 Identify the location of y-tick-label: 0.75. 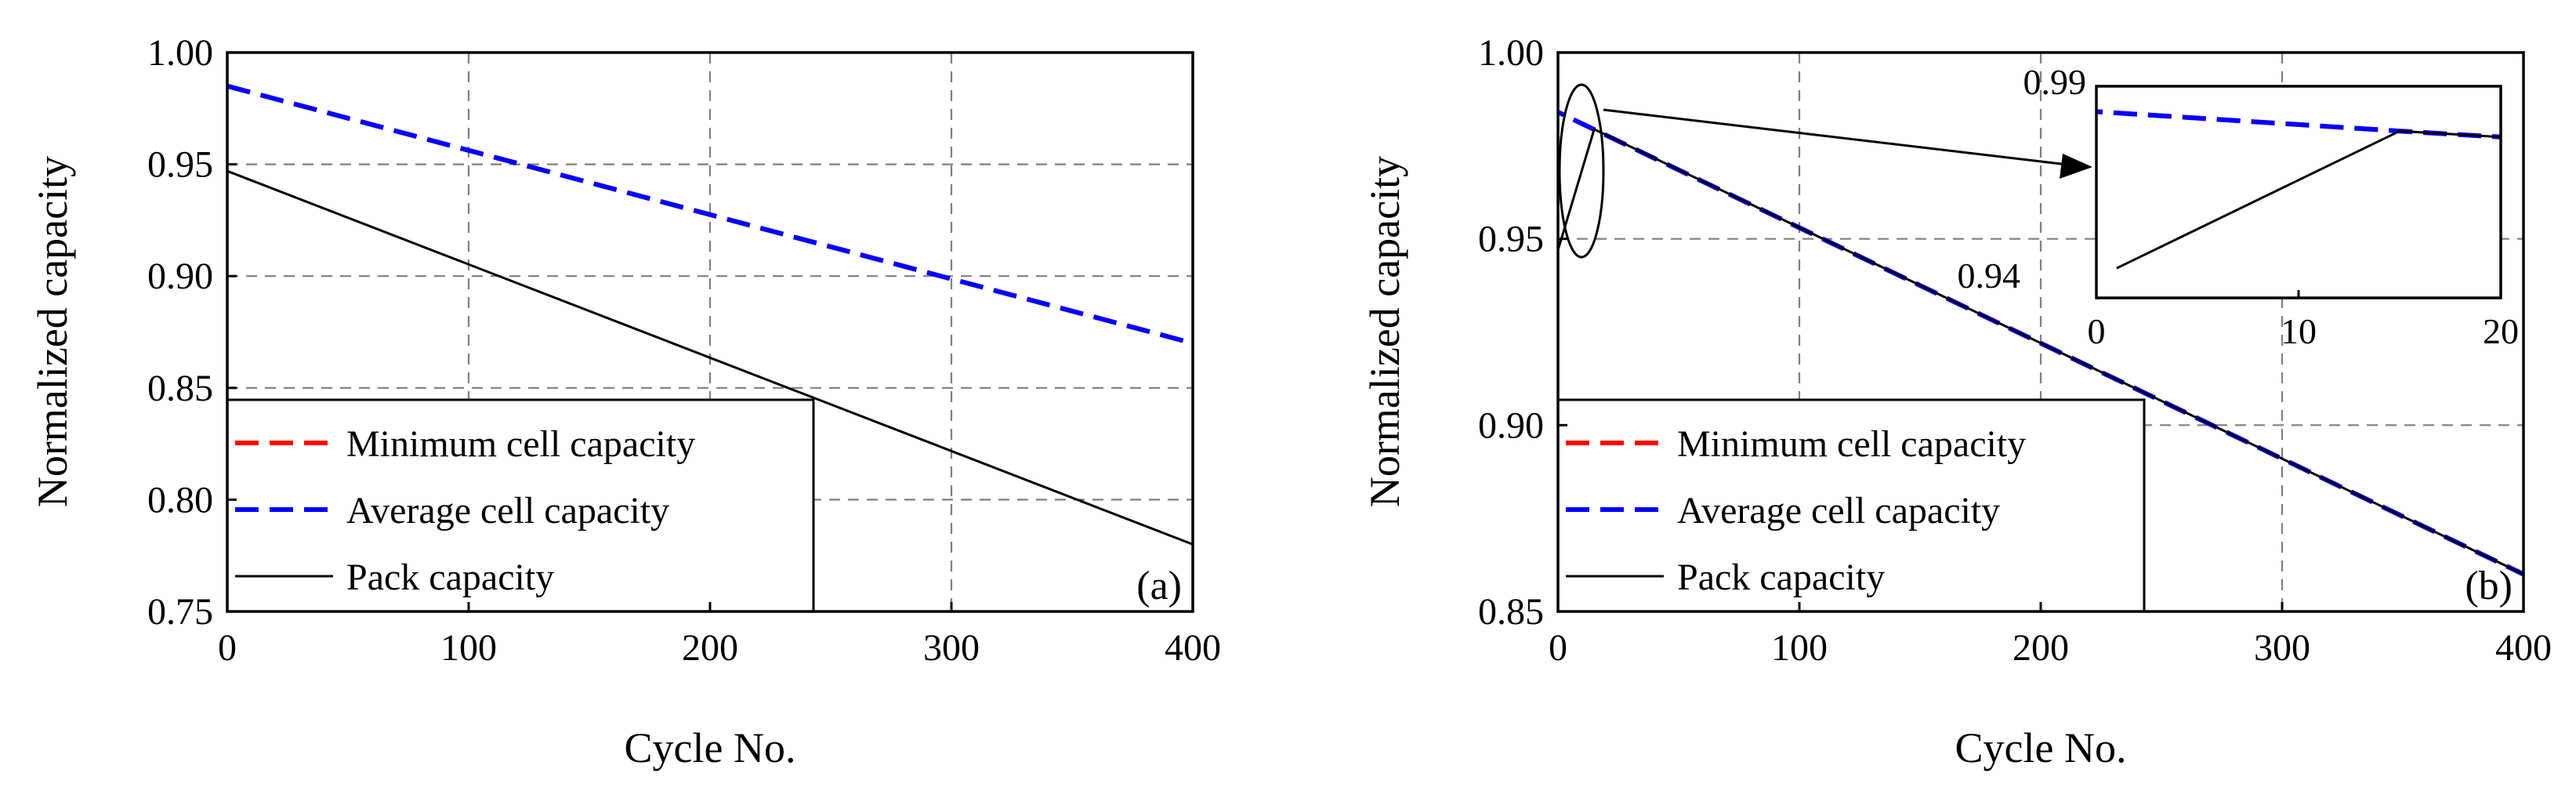
(180, 612).